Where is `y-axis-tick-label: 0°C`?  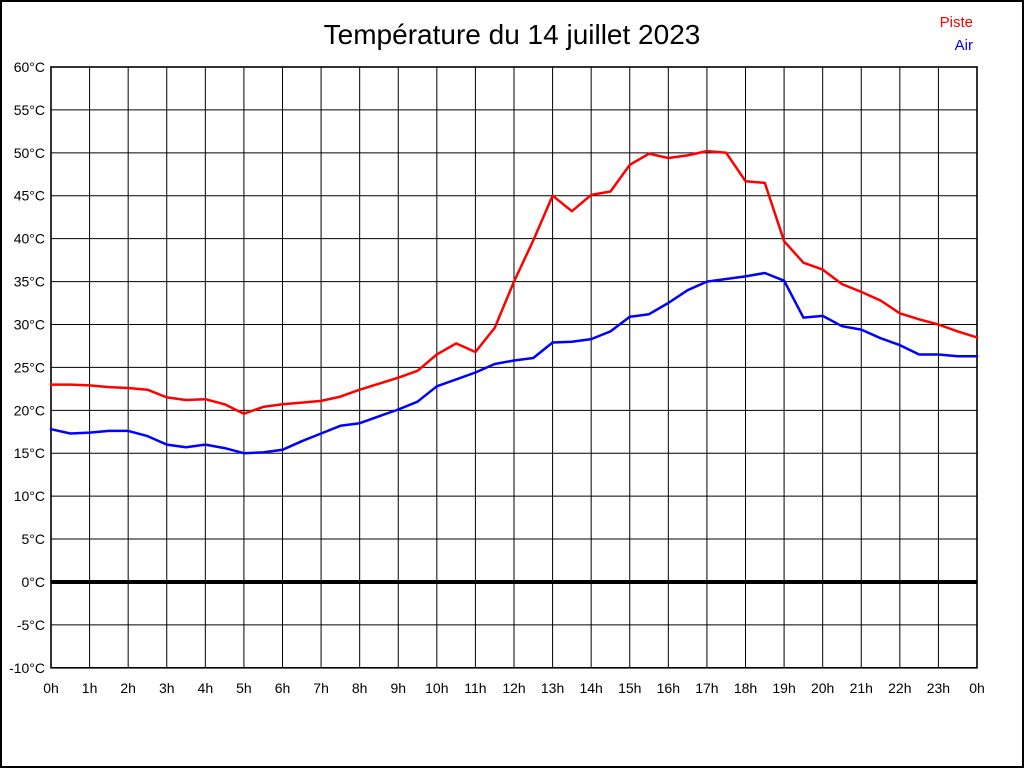 y-axis-tick-label: 0°C is located at coordinates (34, 582).